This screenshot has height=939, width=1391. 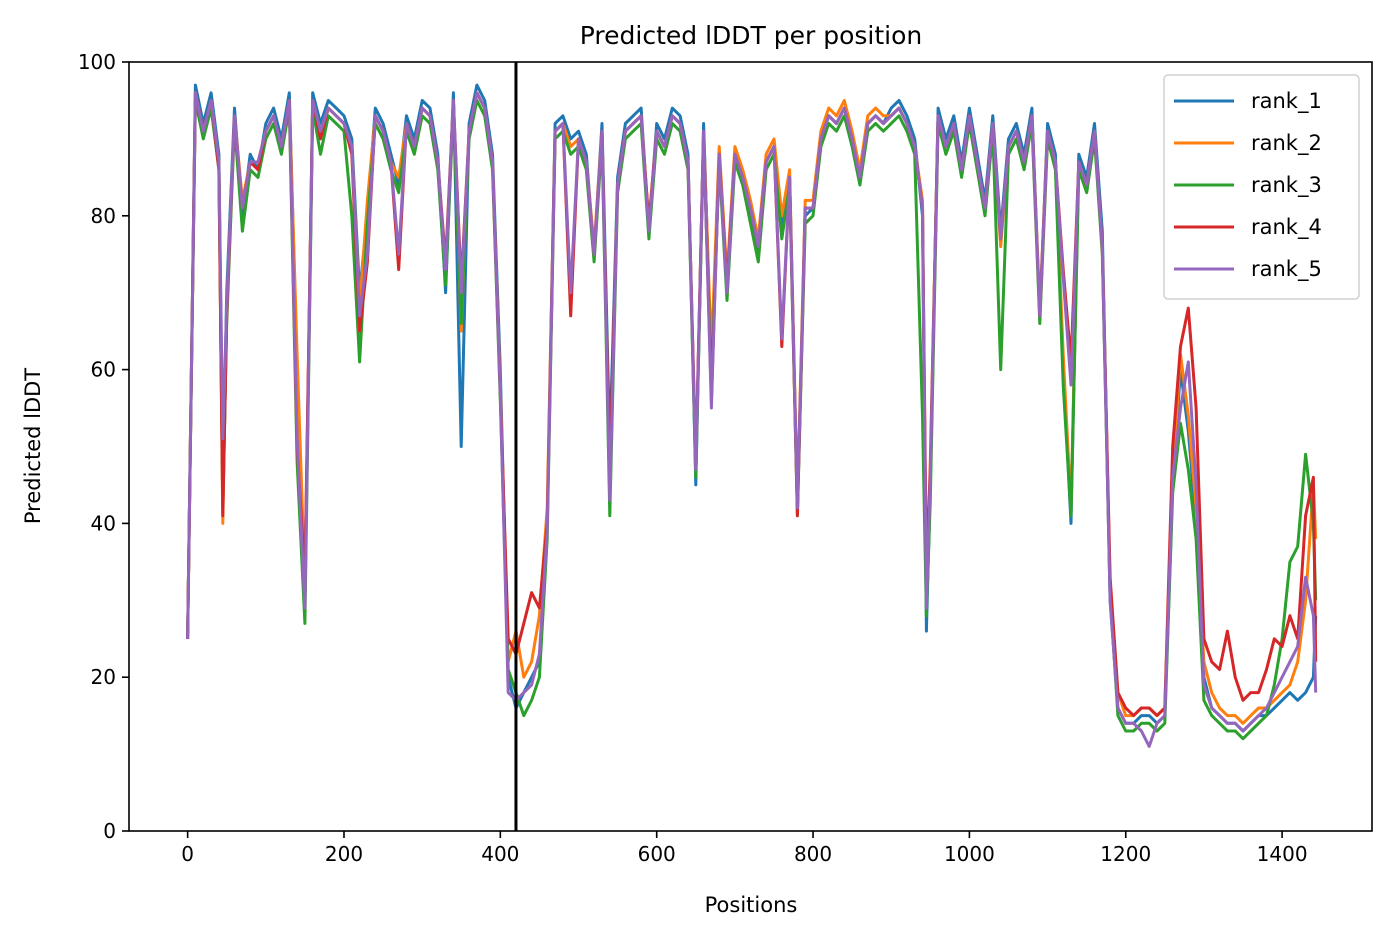 I want to click on legend: rank_1 rank_2 rank_3 rank_4 rank_5, so click(x=1261, y=187).